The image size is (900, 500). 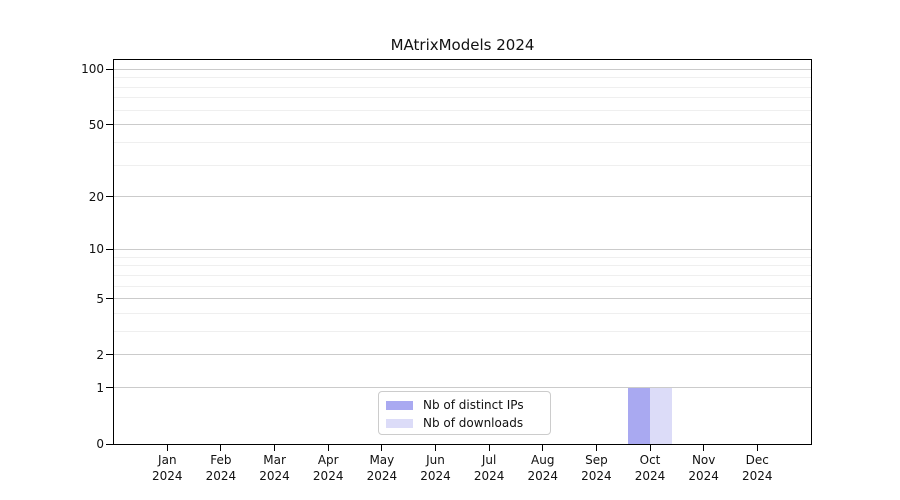 I want to click on month-label: Jan, so click(x=167, y=460).